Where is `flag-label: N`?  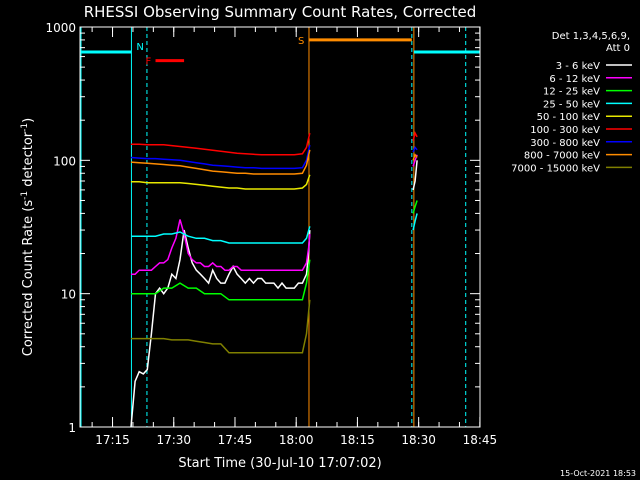 flag-label: N is located at coordinates (139, 47).